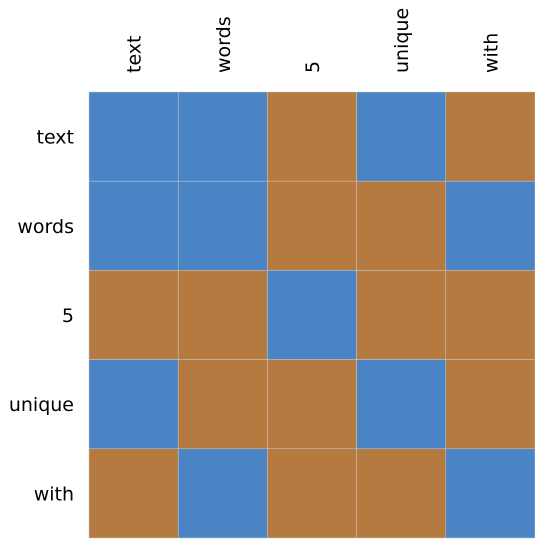 This screenshot has width=535, height=539. I want to click on heatmap-cell-text-unique, so click(401, 136).